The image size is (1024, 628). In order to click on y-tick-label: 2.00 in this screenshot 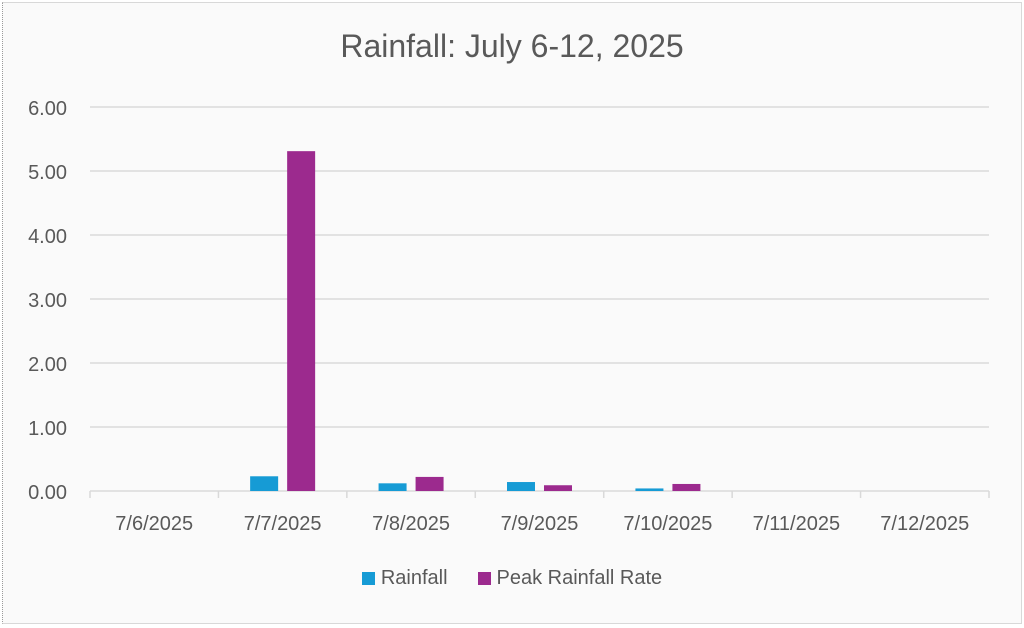, I will do `click(47, 365)`.